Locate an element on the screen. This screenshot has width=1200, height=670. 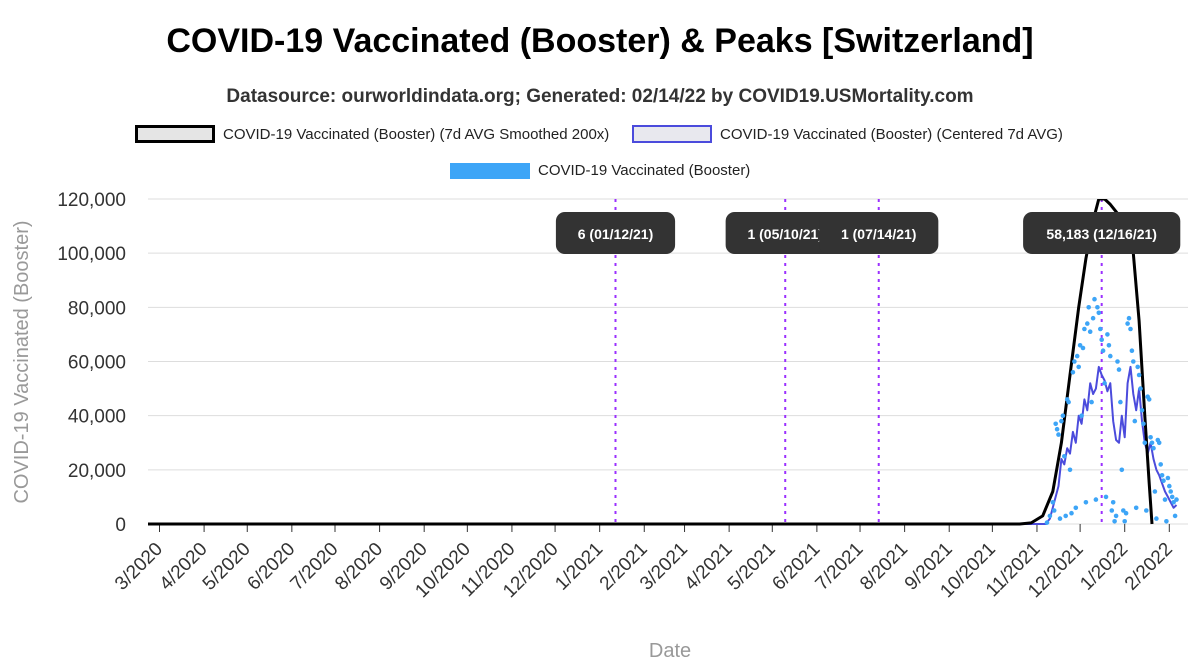
legend-label-raw: COVID-19 Vaccinated (Booster) is located at coordinates (644, 170).